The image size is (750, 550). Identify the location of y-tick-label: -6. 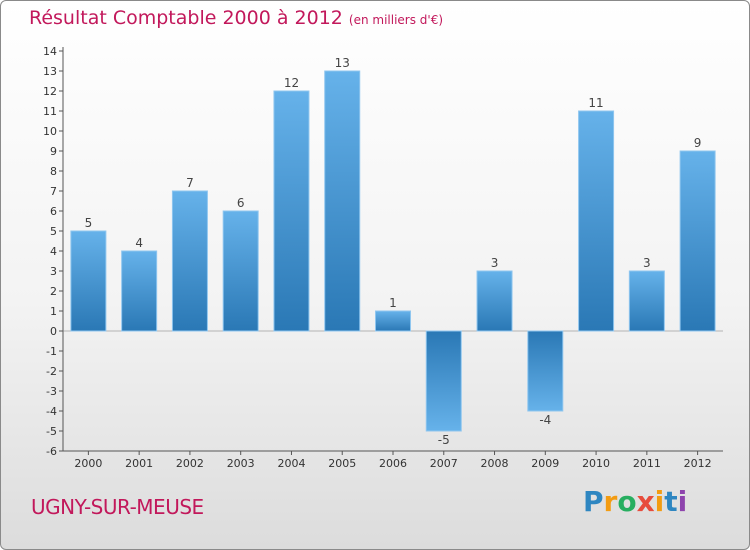
(51, 451).